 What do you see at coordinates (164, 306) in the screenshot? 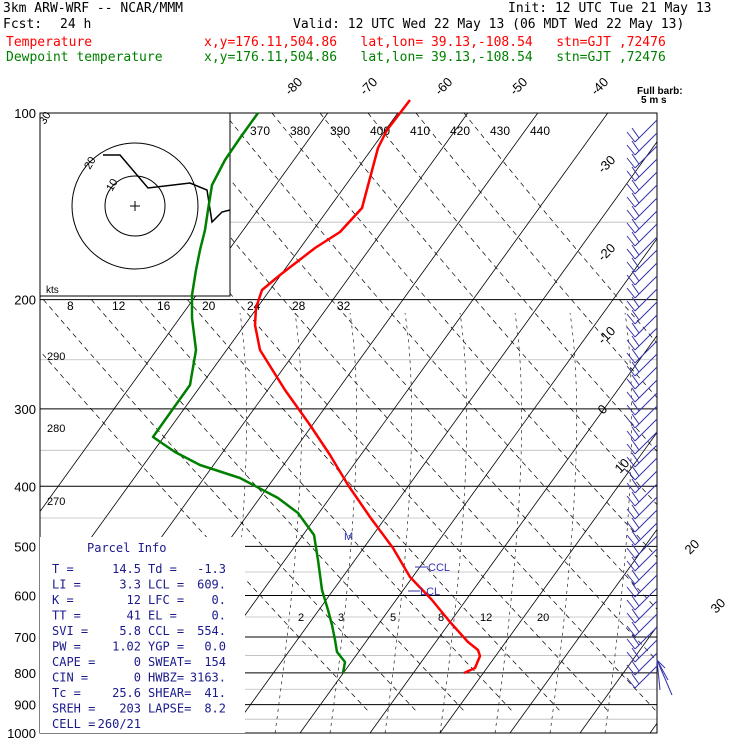
I see `speed-label-16: 16` at bounding box center [164, 306].